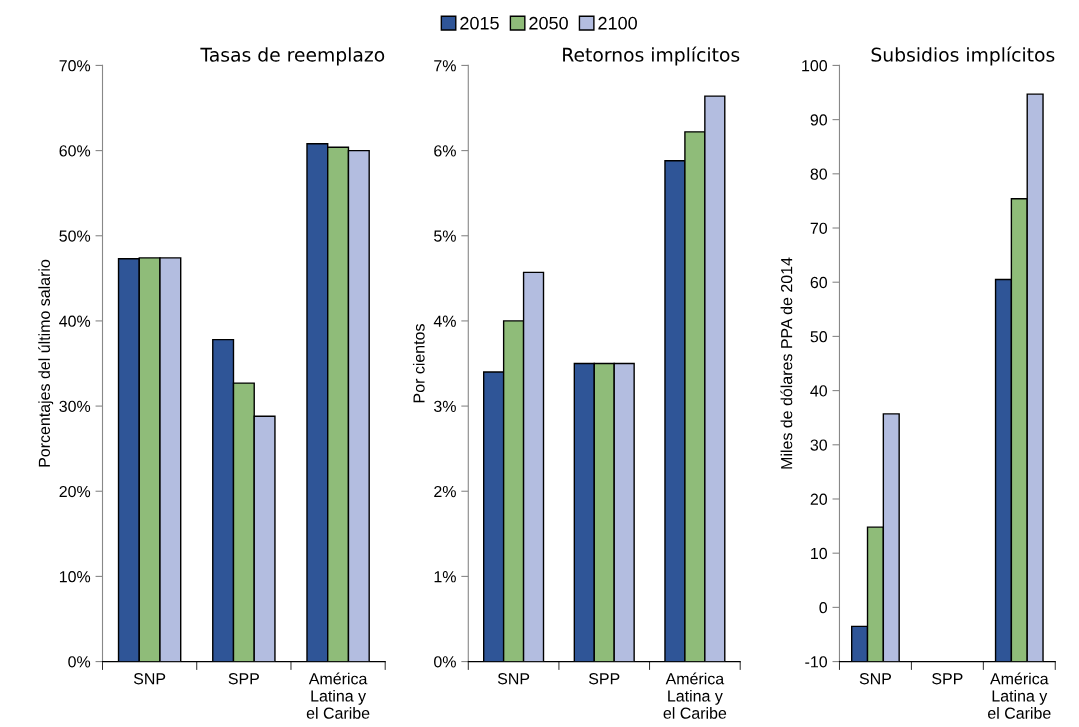 This screenshot has width=1079, height=727. I want to click on legend-label: 2015, so click(479, 23).